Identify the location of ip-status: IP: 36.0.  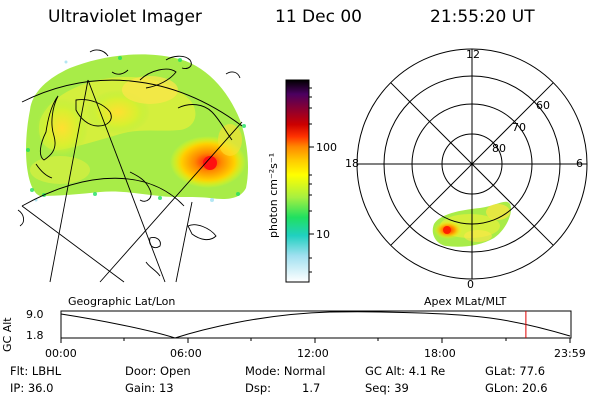
(32, 388).